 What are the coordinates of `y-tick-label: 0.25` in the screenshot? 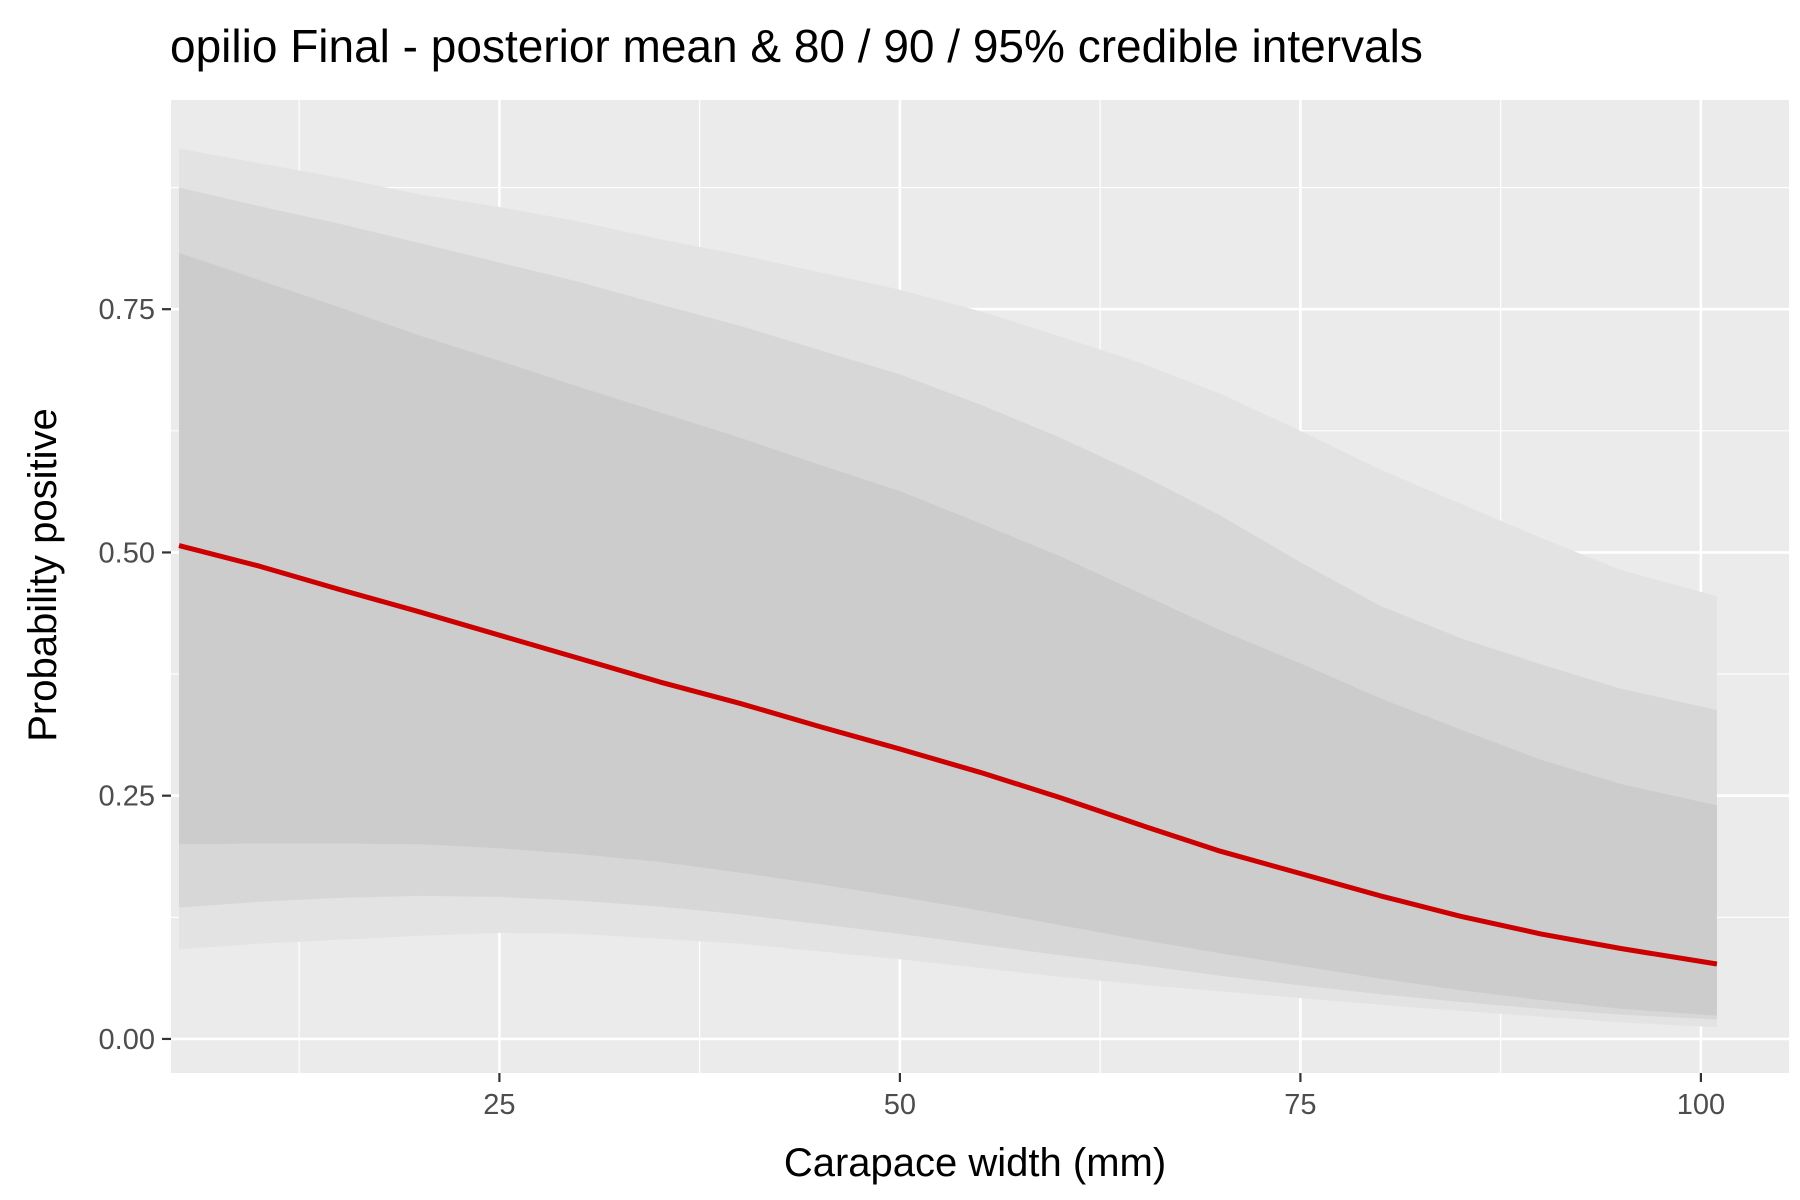 It's located at (127, 797).